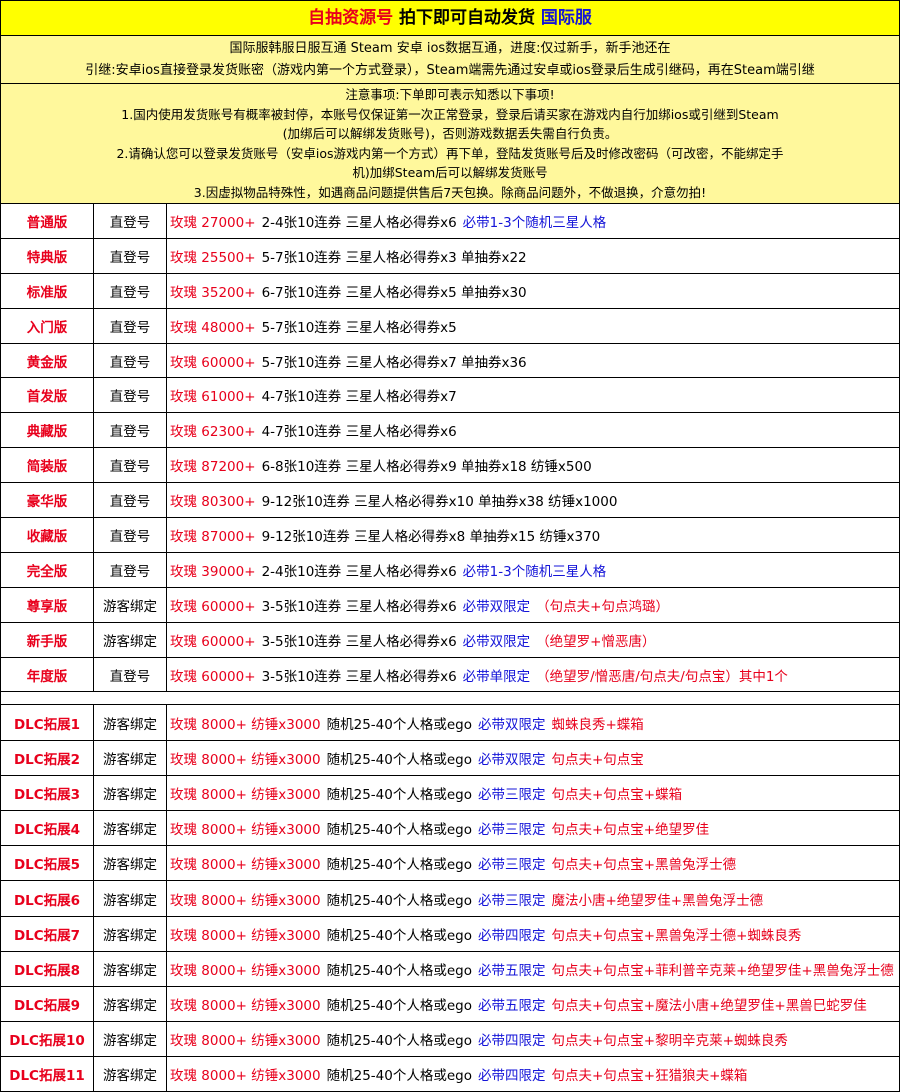 This screenshot has height=1092, width=900. Describe the element at coordinates (213, 467) in the screenshot. I see `rose: 玫瑰 87200+` at that location.